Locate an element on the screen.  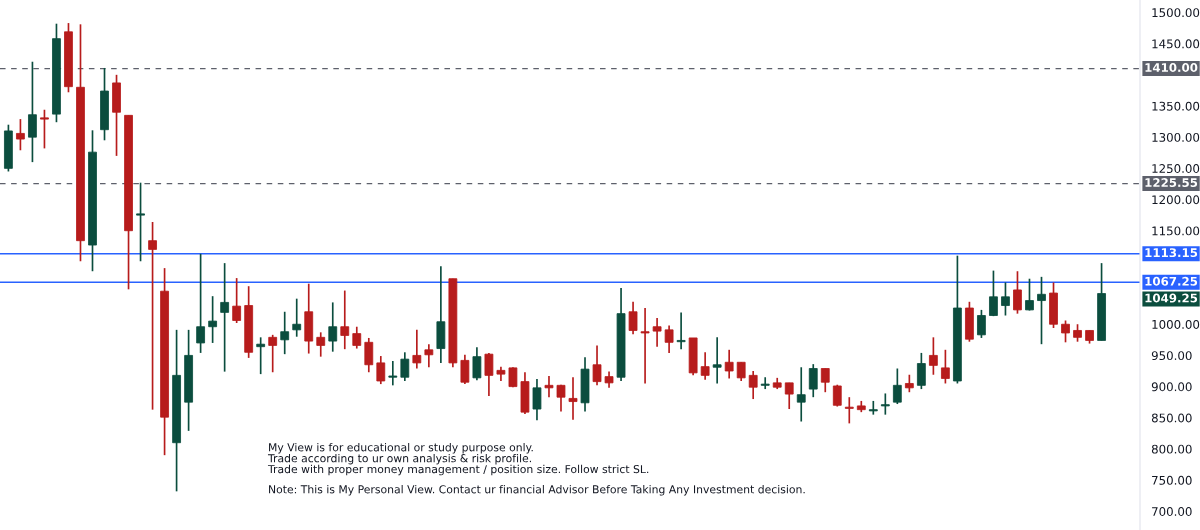
y-tick-label: 1150.00 is located at coordinates (1176, 231).